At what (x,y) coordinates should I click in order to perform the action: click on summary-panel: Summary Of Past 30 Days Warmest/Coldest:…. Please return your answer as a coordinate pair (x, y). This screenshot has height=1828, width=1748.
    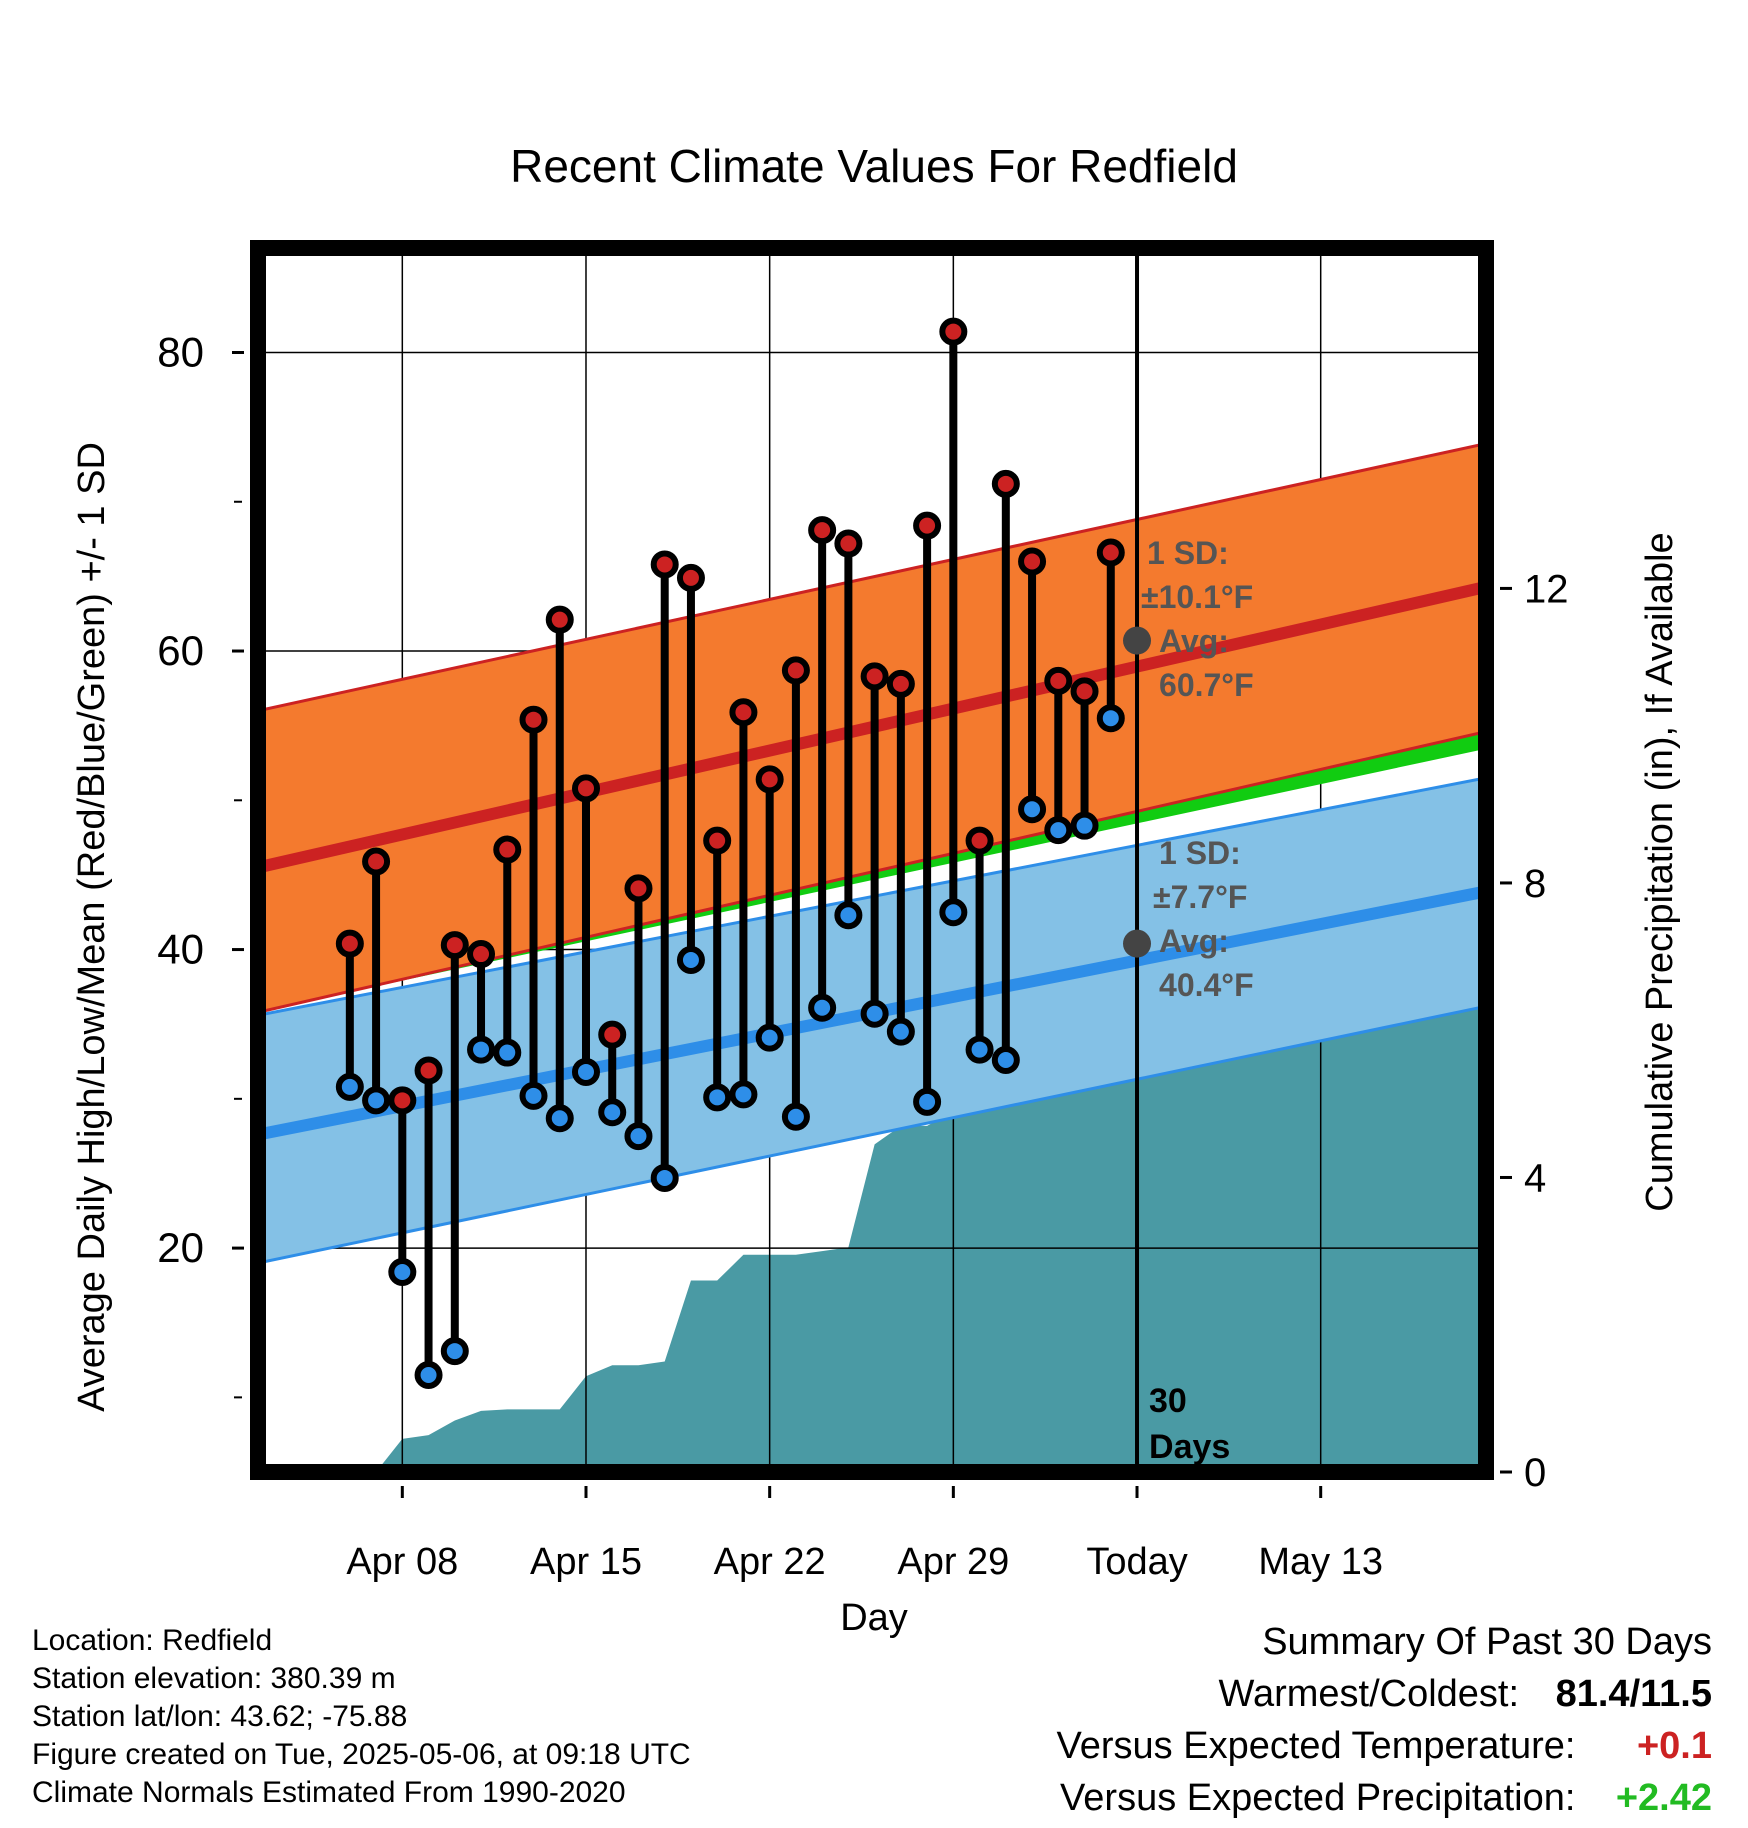
    Looking at the image, I should click on (1384, 1720).